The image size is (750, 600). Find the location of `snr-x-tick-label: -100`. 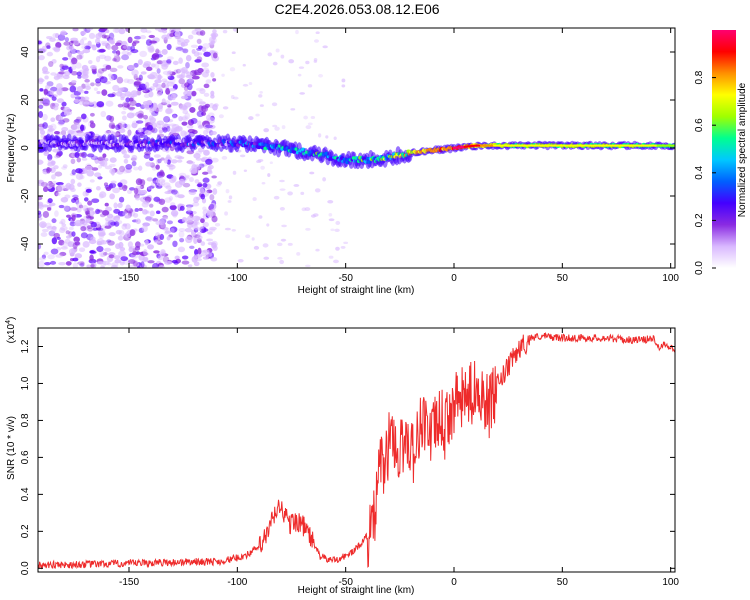

snr-x-tick-label: -100 is located at coordinates (237, 582).